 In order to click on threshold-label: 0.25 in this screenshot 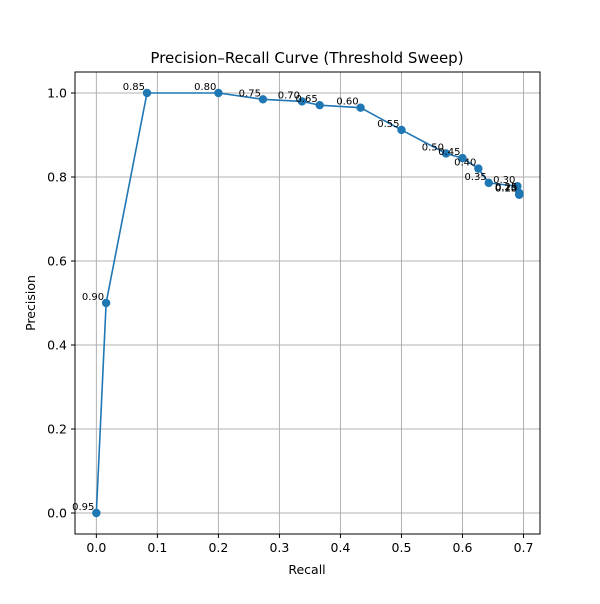, I will do `click(506, 187)`.